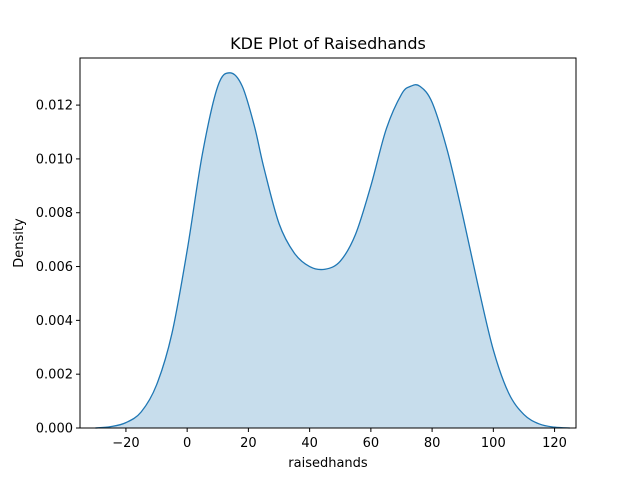  What do you see at coordinates (371, 443) in the screenshot?
I see `x-tick-label: 60` at bounding box center [371, 443].